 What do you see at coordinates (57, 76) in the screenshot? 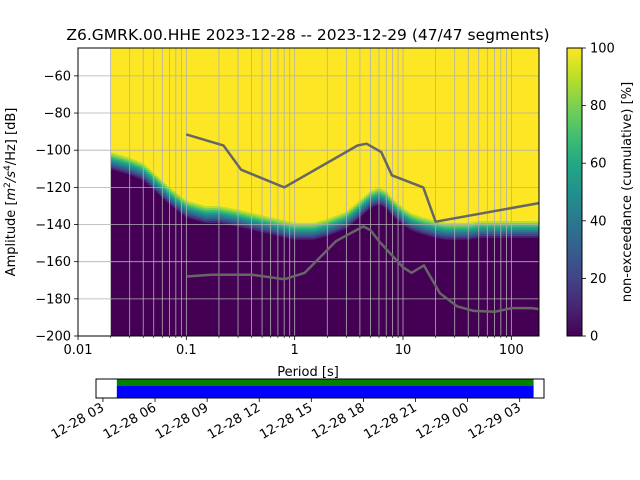
I see `y-tick-label: −60` at bounding box center [57, 76].